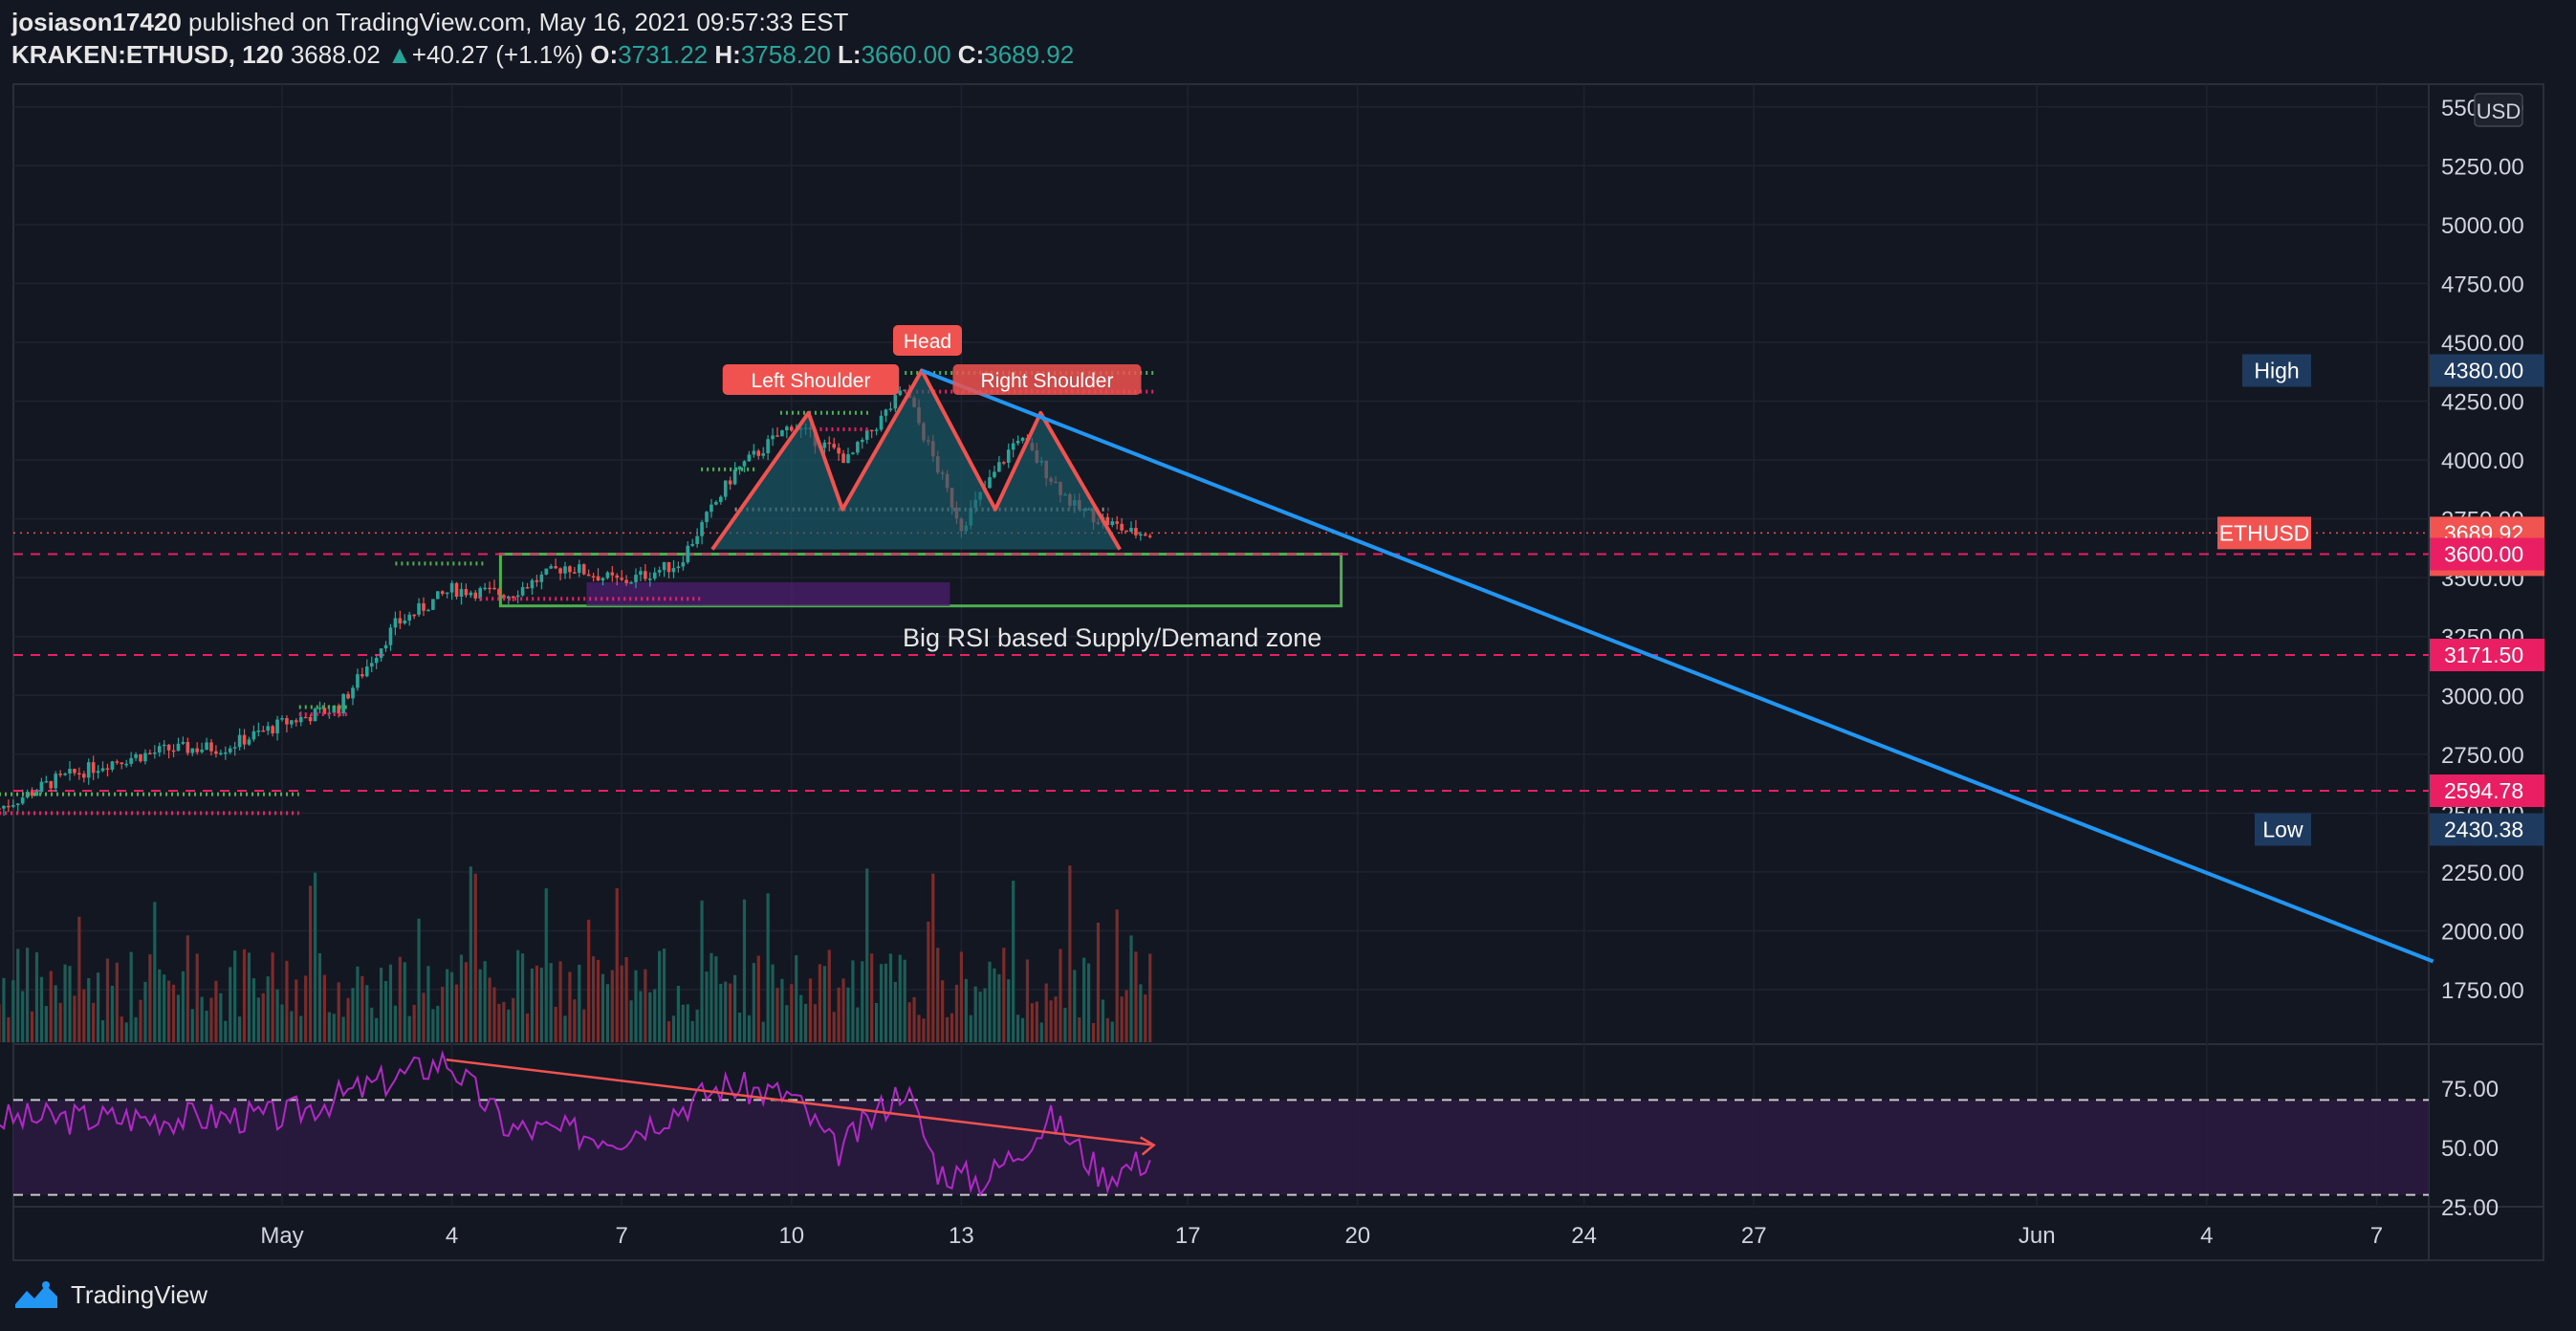 This screenshot has width=2576, height=1331. I want to click on price-tag: 3600.00, so click(2487, 554).